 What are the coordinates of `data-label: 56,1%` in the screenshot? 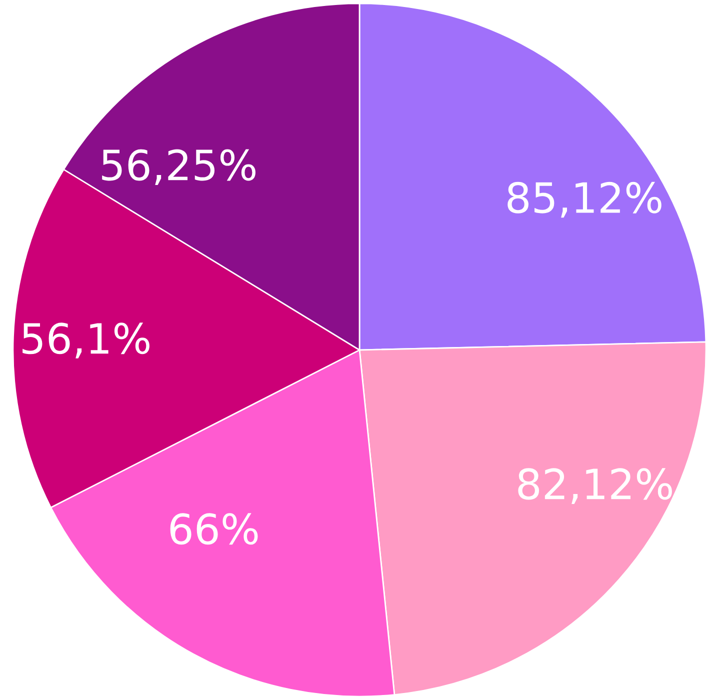 It's located at (86, 340).